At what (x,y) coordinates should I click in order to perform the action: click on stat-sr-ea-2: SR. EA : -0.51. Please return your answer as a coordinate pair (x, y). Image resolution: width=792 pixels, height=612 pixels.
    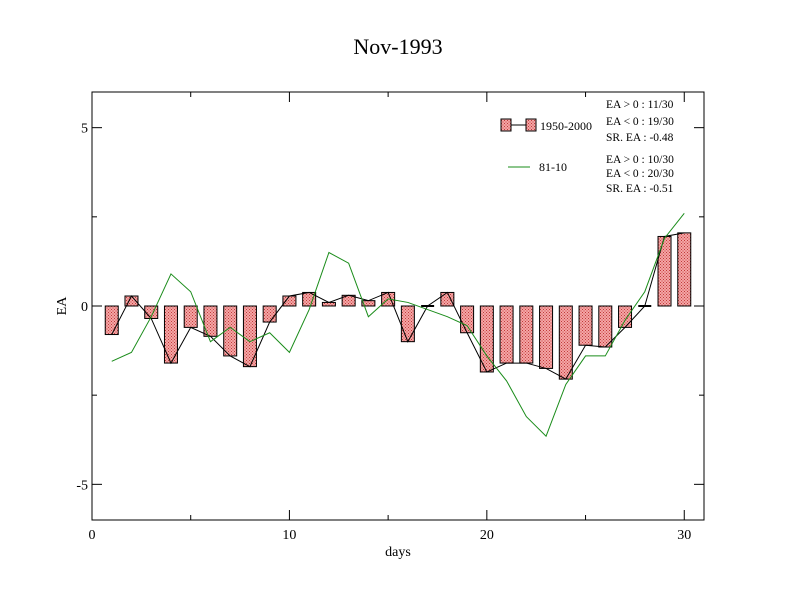
    Looking at the image, I should click on (640, 189).